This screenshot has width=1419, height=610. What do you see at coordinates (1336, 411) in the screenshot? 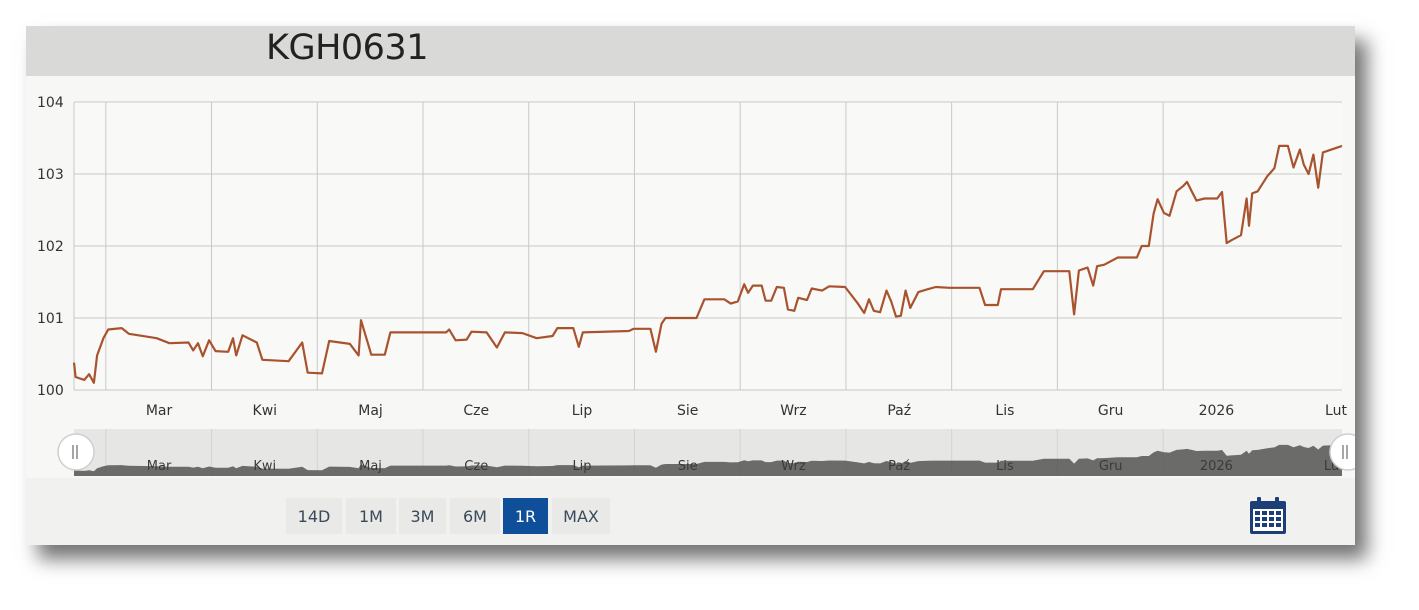
I see `x-tick-label: Lut` at bounding box center [1336, 411].